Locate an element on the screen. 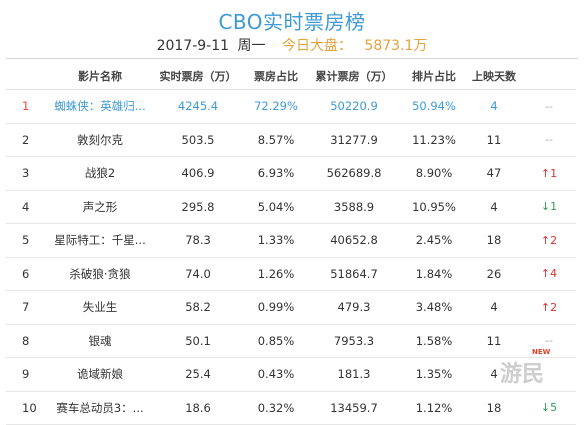 The height and width of the screenshot is (425, 584). rank-cell: 7 is located at coordinates (28, 307).